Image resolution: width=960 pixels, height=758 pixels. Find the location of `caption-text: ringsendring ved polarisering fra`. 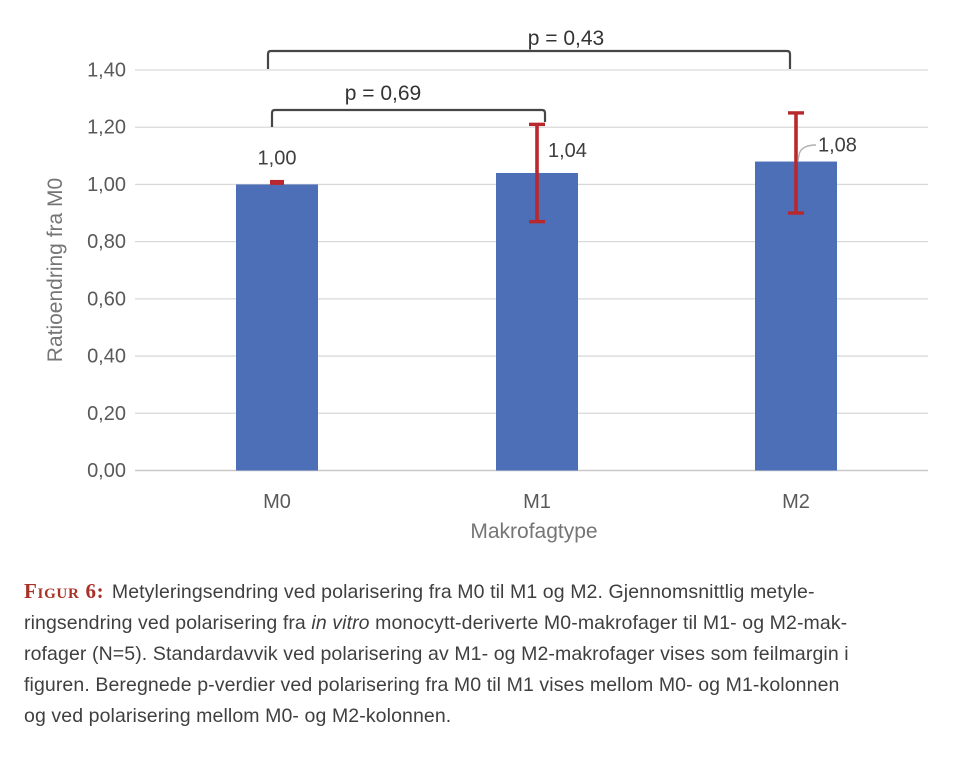

caption-text: ringsendring ved polarisering fra is located at coordinates (168, 623).